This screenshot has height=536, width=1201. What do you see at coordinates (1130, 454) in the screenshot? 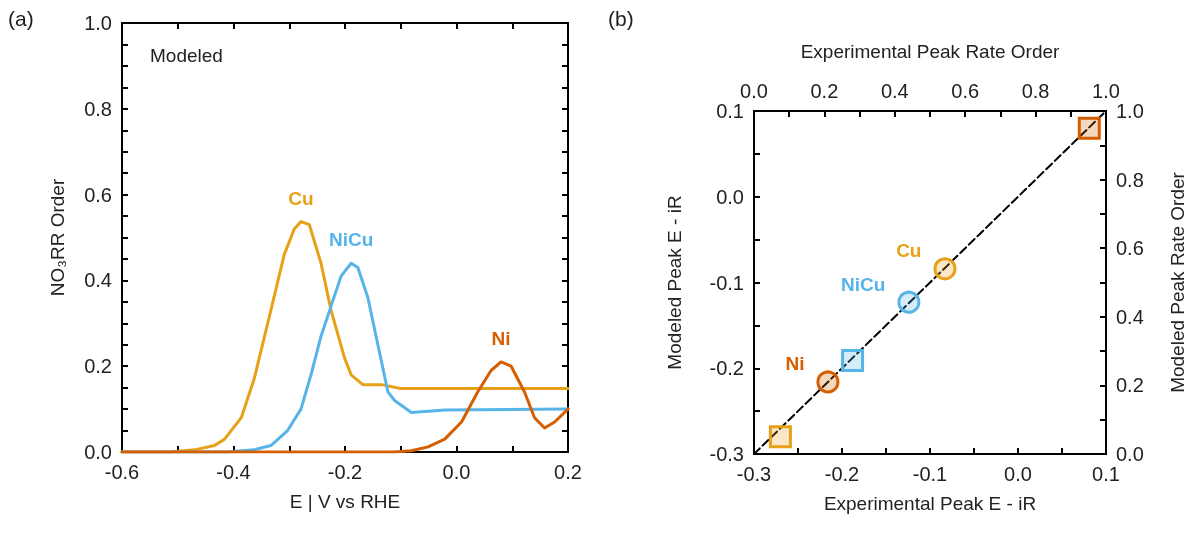
I see `y2-tick-label: 0.0` at bounding box center [1130, 454].